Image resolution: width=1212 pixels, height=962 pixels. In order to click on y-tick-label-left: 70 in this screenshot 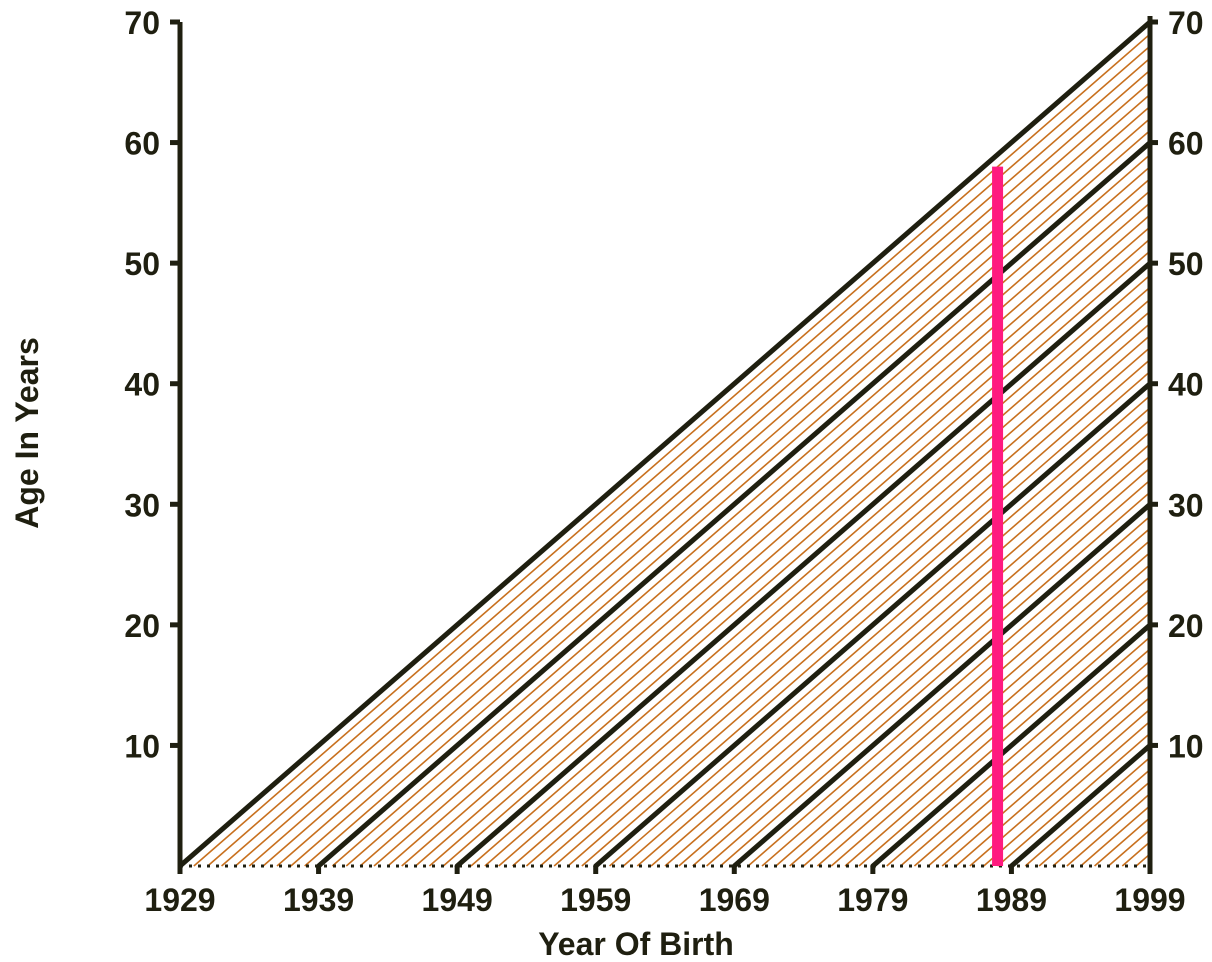, I will do `click(142, 23)`.